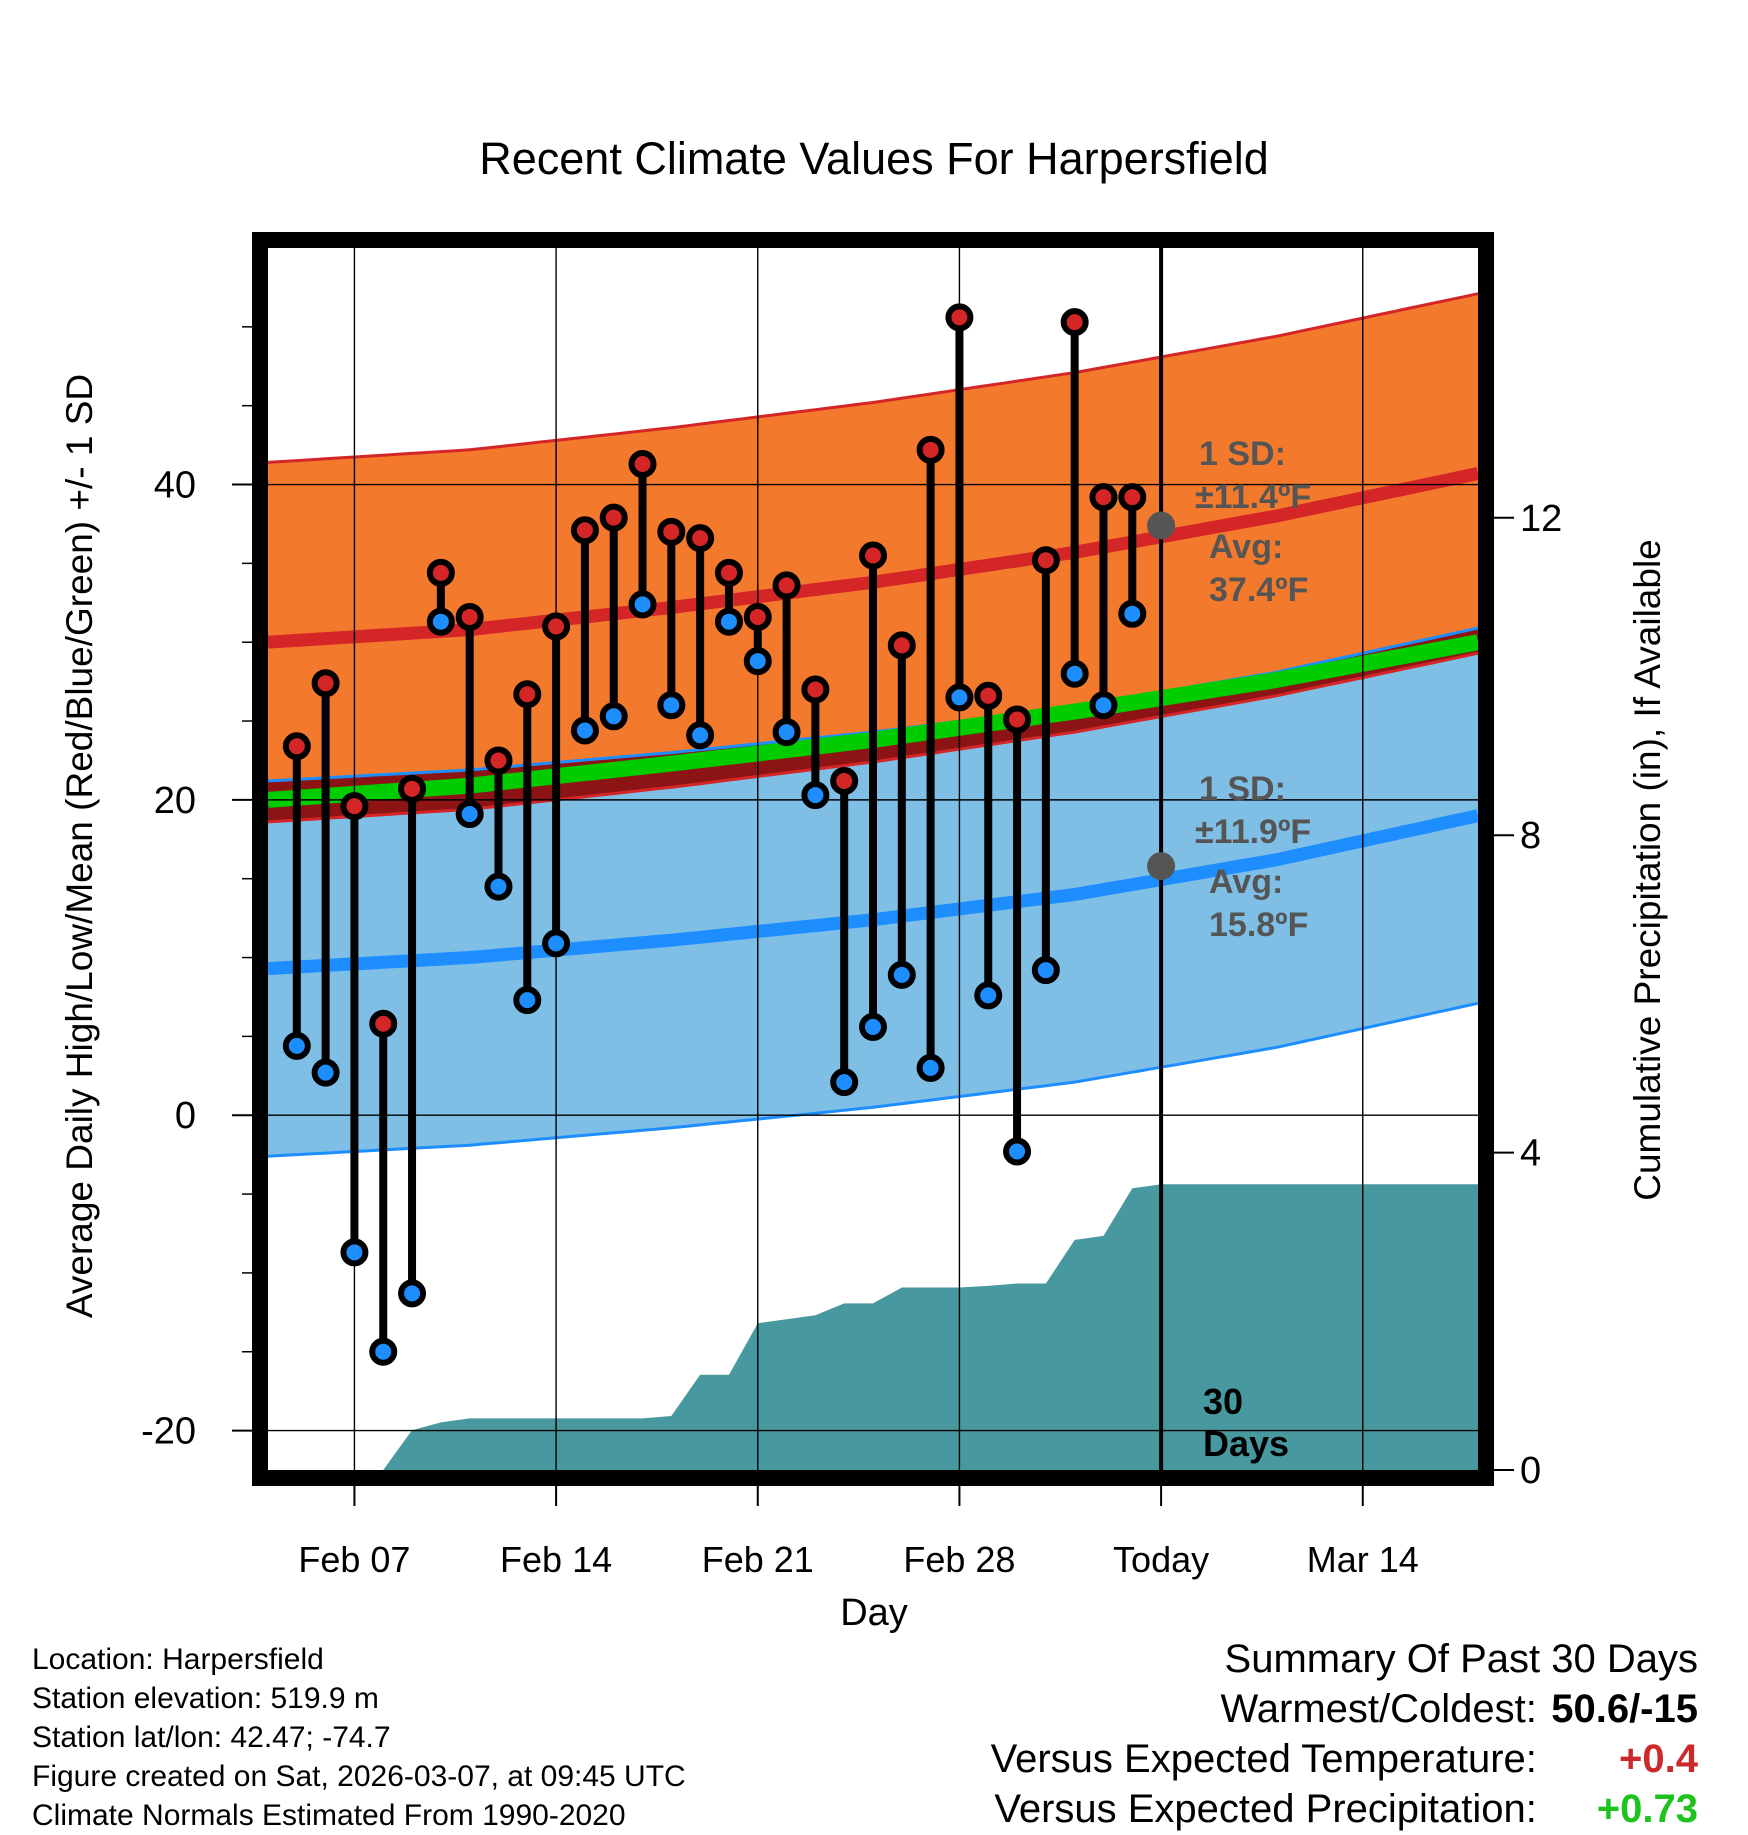 Image resolution: width=1748 pixels, height=1835 pixels. What do you see at coordinates (1161, 1559) in the screenshot?
I see `x-tick-label: Today` at bounding box center [1161, 1559].